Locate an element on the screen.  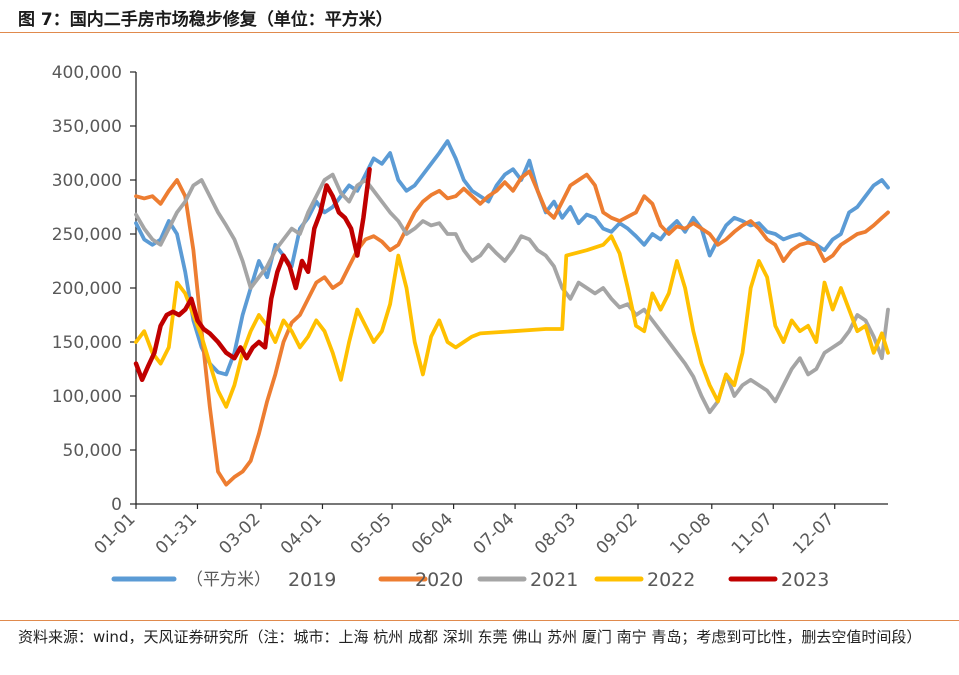
x-tick-label: 01-31 is located at coordinates (176, 533).